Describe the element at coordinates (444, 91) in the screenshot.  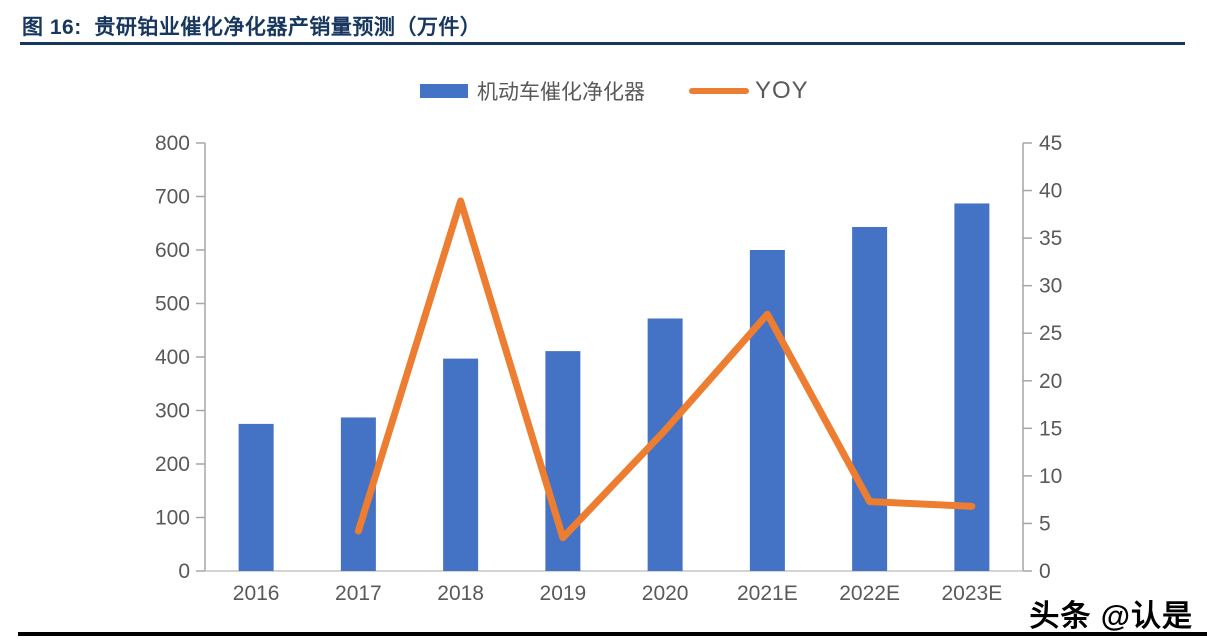
I see `legend-bar-swatch-icon` at that location.